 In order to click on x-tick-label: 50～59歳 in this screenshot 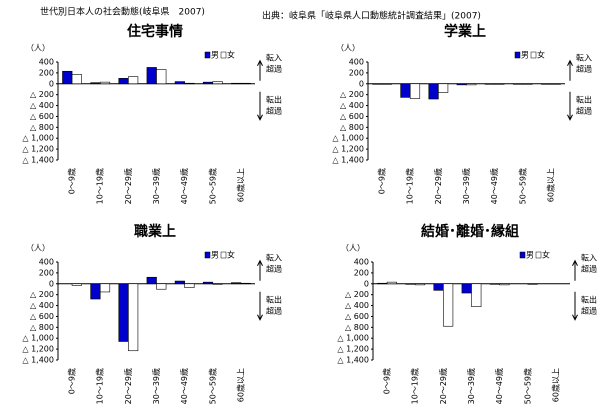, I will do `click(527, 386)`.